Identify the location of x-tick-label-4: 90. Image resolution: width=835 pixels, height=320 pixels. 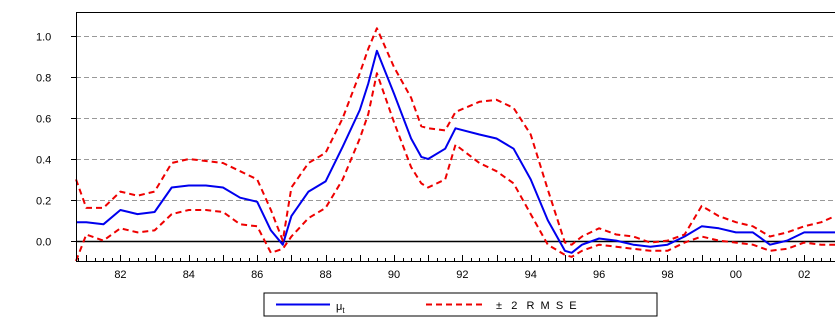
(394, 275).